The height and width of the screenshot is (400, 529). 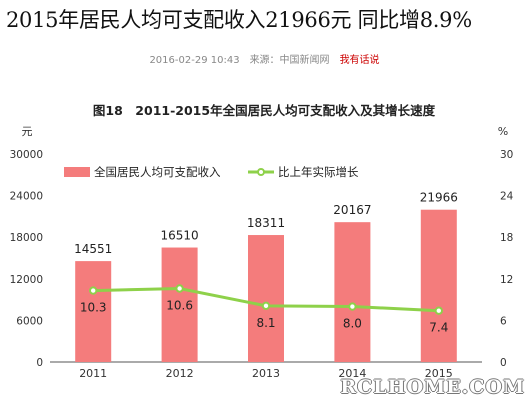 I want to click on legend-label-line: 比上年实际增长, so click(x=318, y=172).